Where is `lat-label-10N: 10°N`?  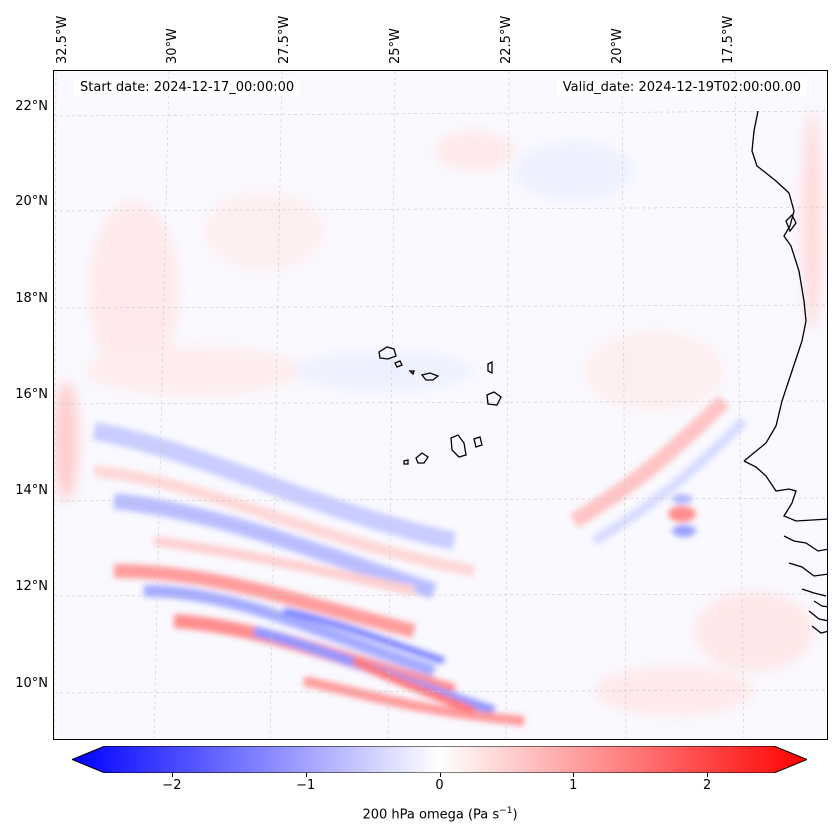
lat-label-10N: 10°N is located at coordinates (31, 683).